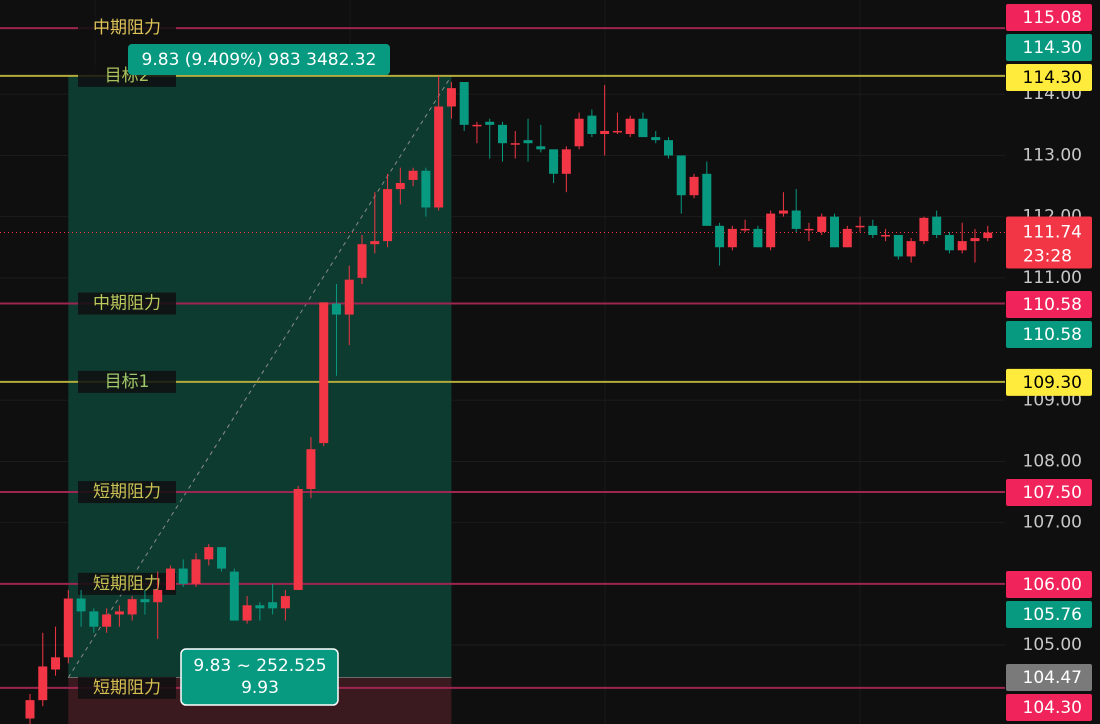  Describe the element at coordinates (1052, 278) in the screenshot. I see `y-tick-label: 111.00` at that location.